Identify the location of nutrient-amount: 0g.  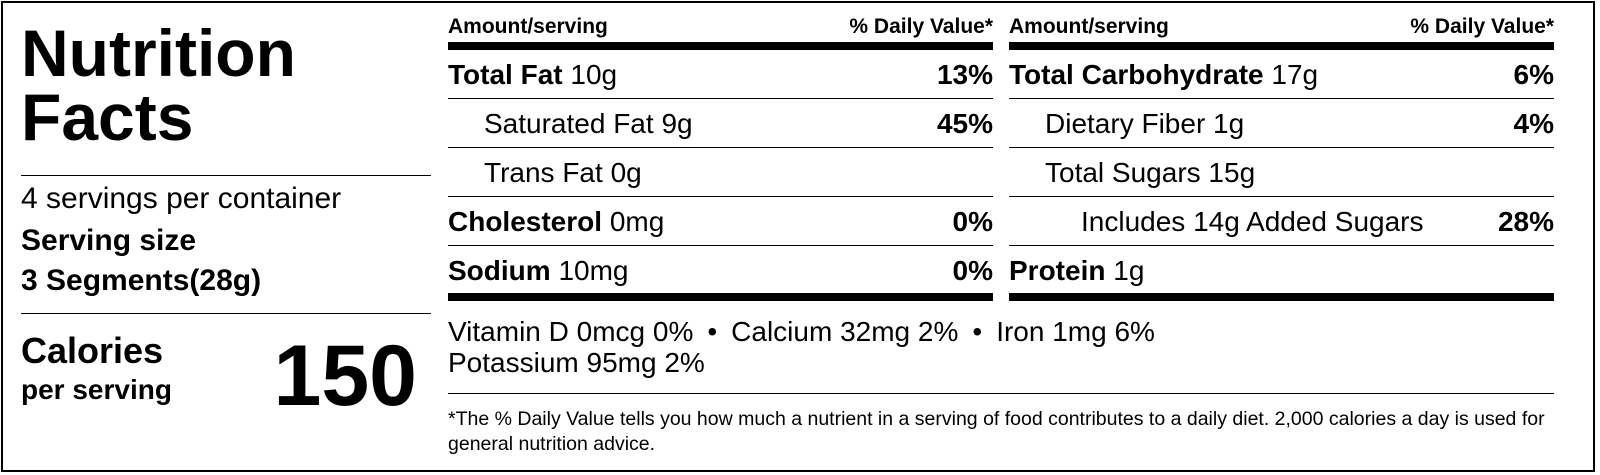
(626, 172).